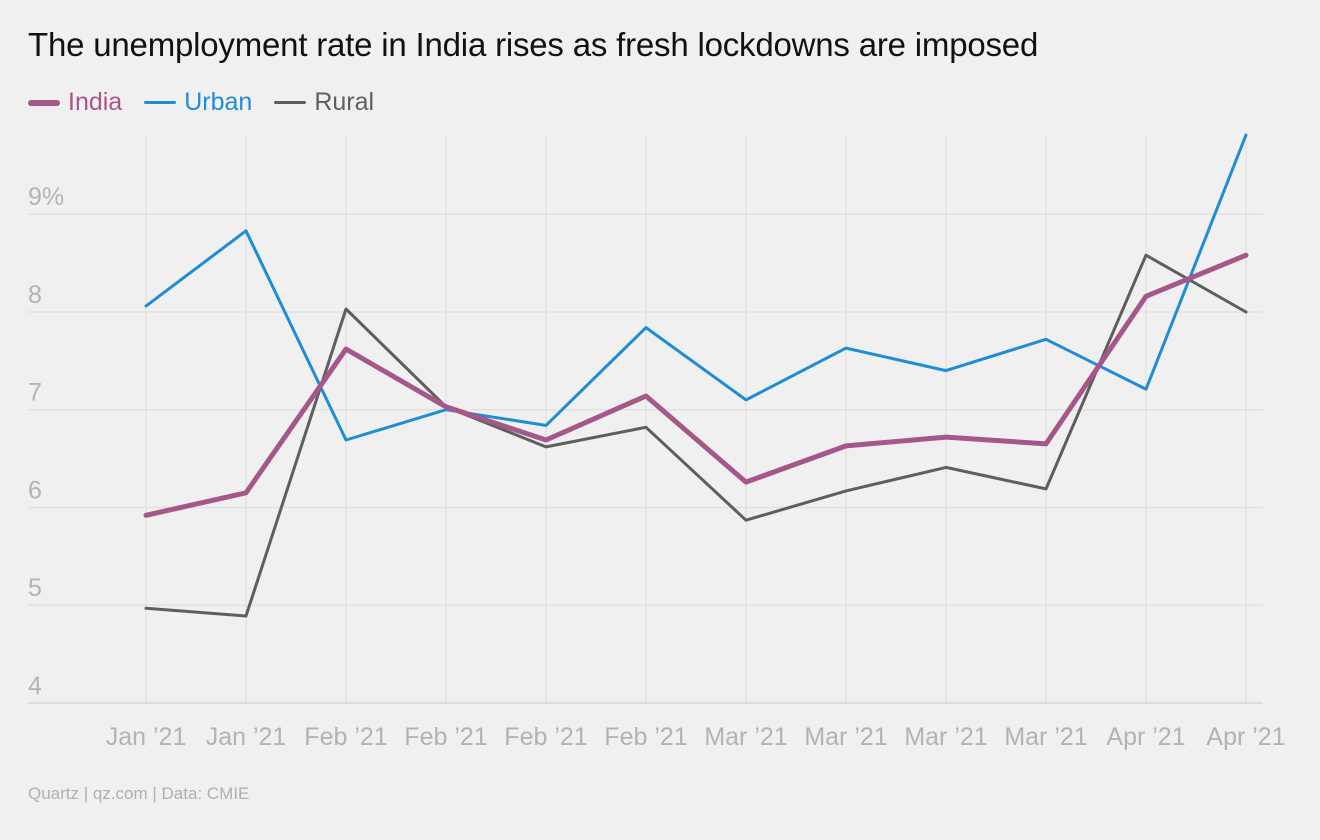 The width and height of the screenshot is (1320, 840). Describe the element at coordinates (139, 793) in the screenshot. I see `source-note: Quartz | qz.com | Data: CMIE` at that location.